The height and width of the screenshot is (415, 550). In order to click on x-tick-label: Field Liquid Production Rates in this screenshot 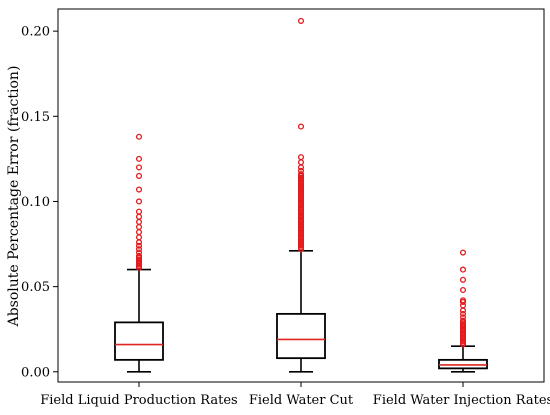, I will do `click(138, 400)`.